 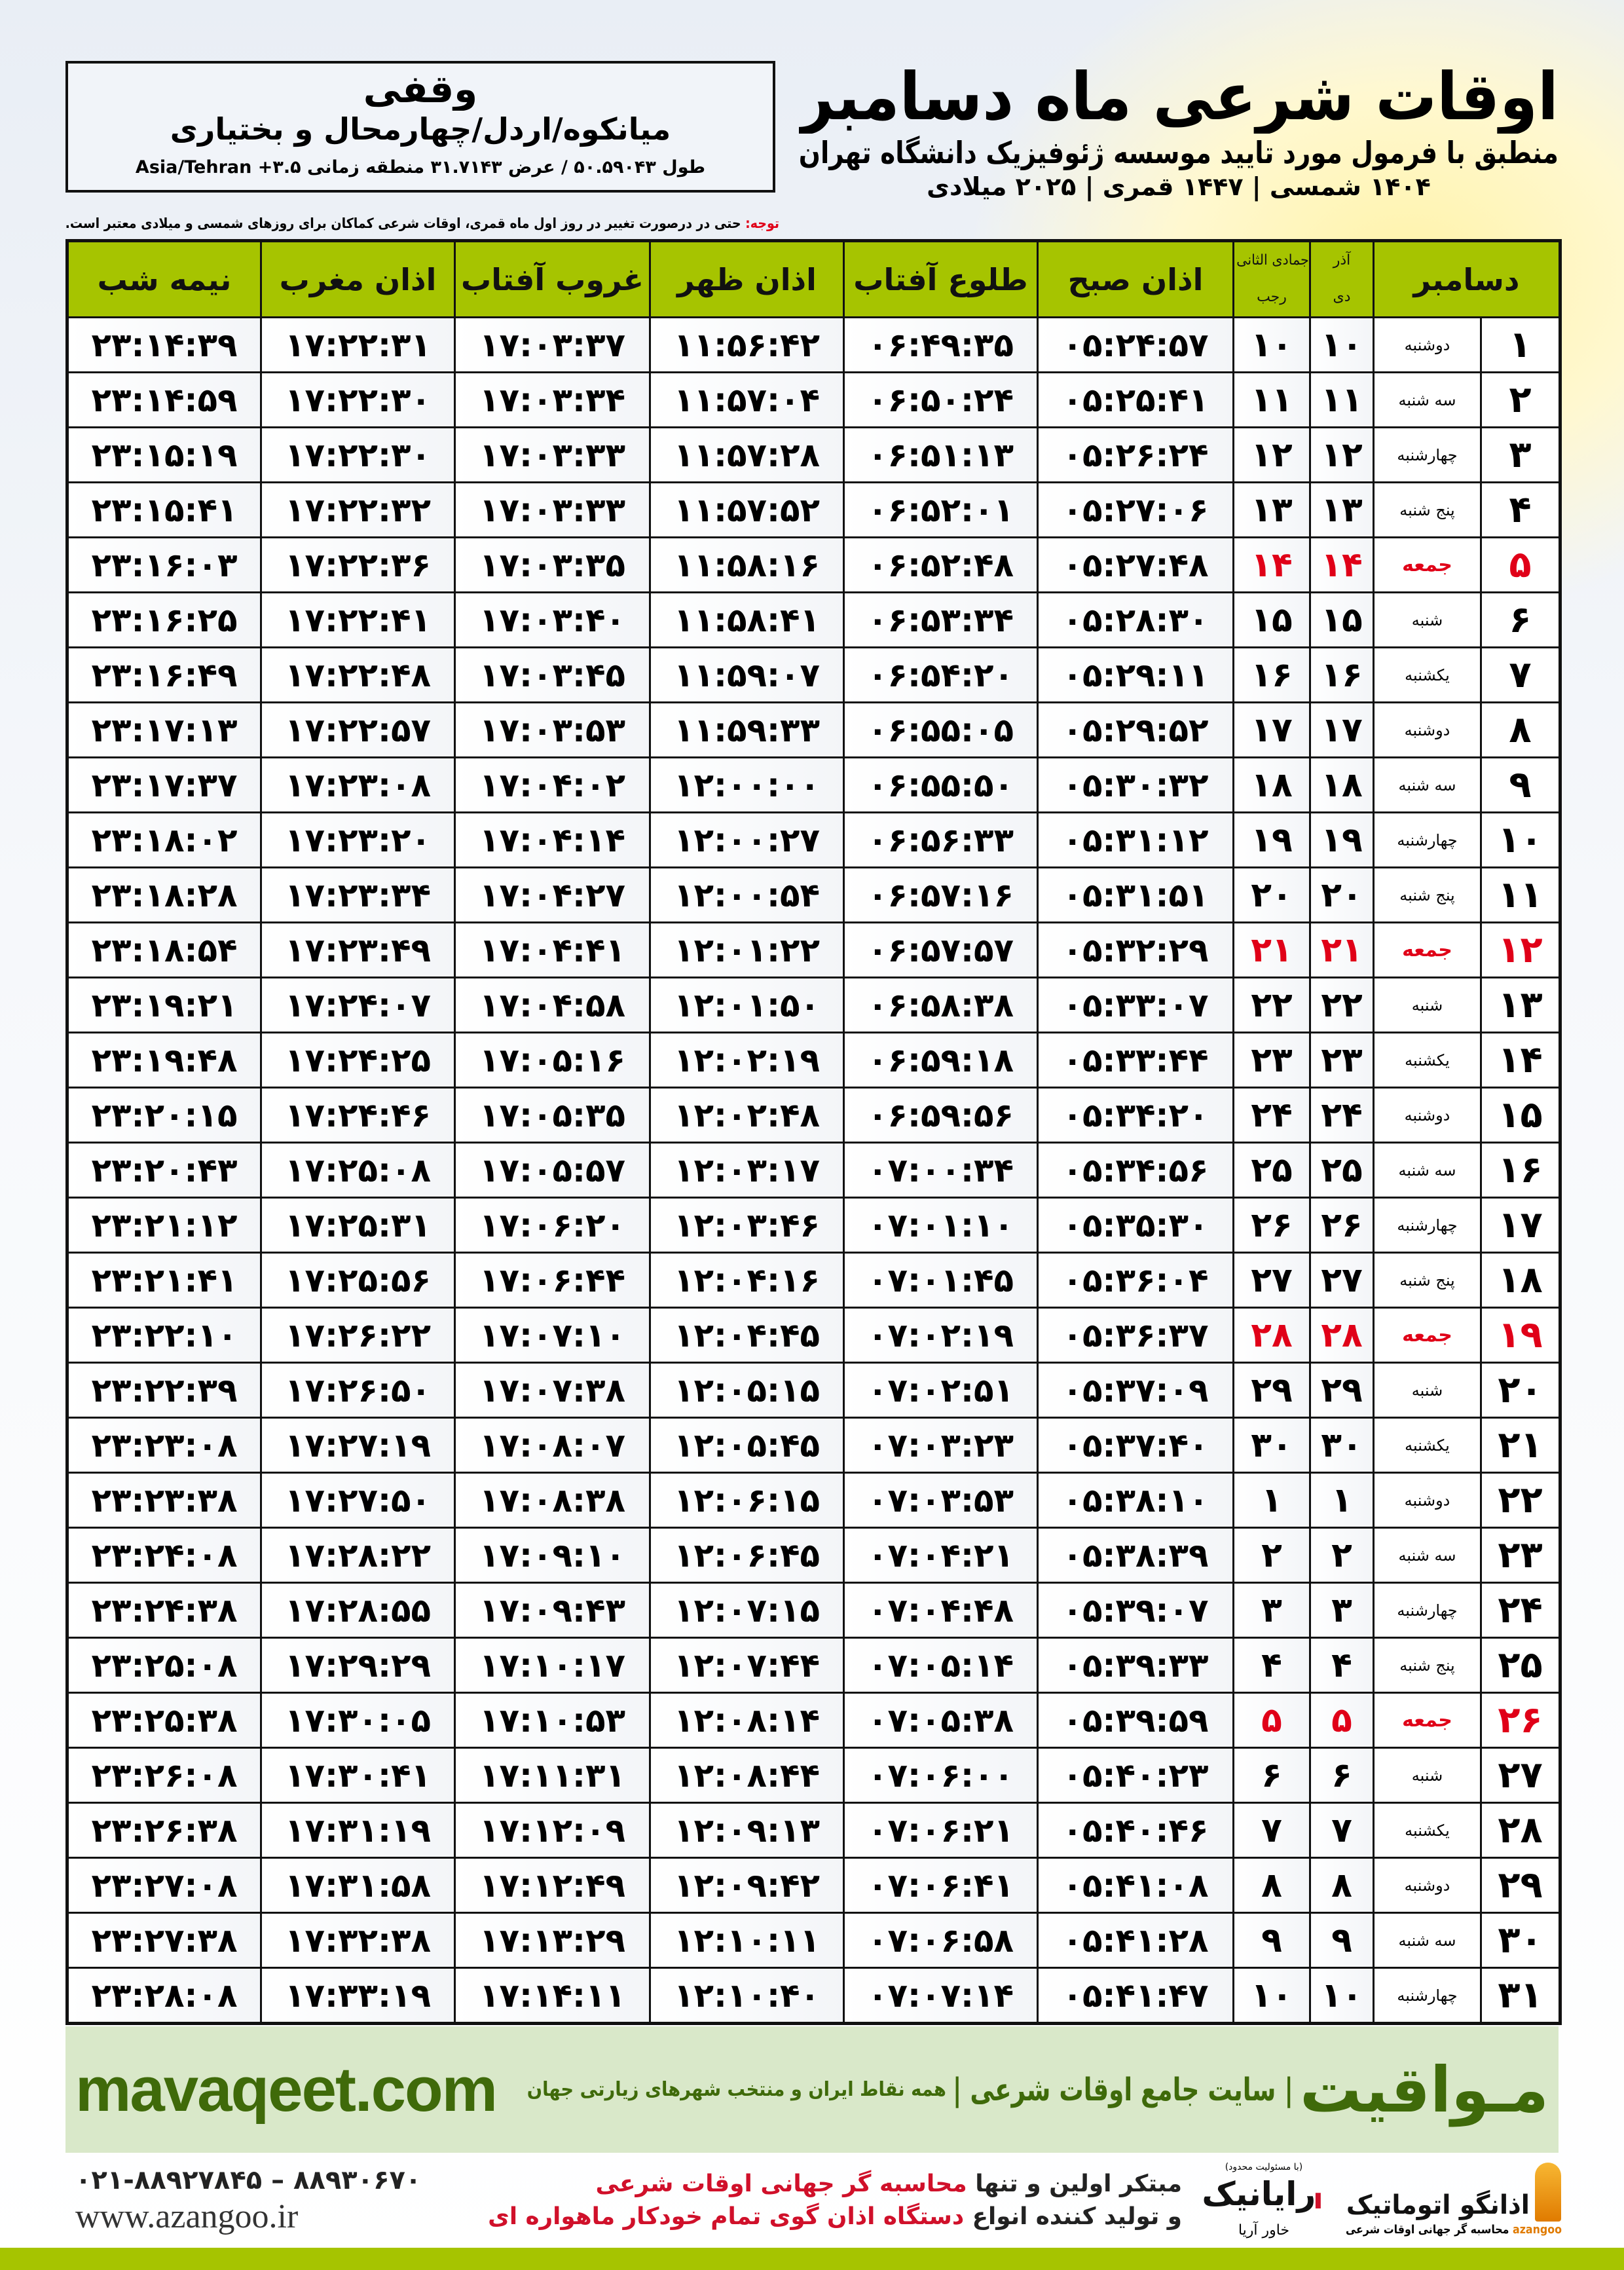 What do you see at coordinates (552, 1500) in the screenshot?
I see `sunset-time: ۱۷:۰۸:۳۸` at bounding box center [552, 1500].